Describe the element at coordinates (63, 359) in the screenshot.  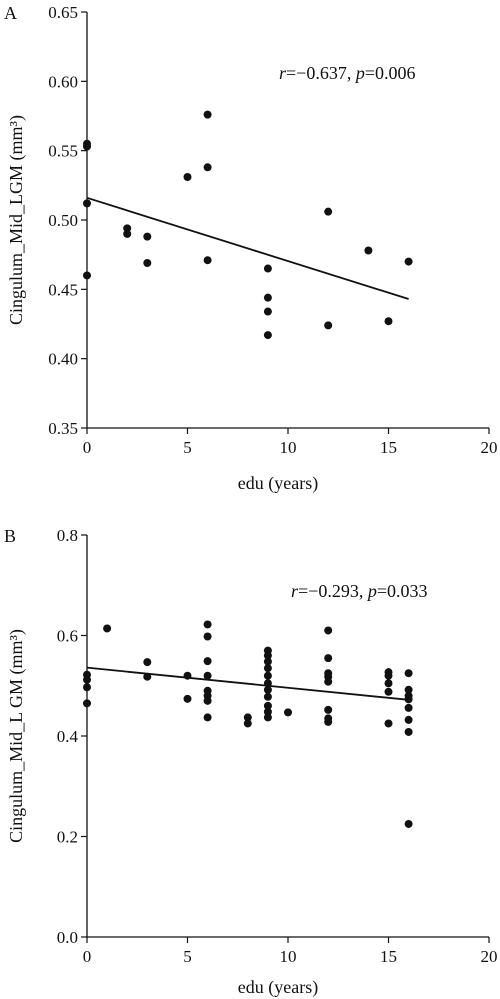
I see `y-tick-label: 0.40` at that location.